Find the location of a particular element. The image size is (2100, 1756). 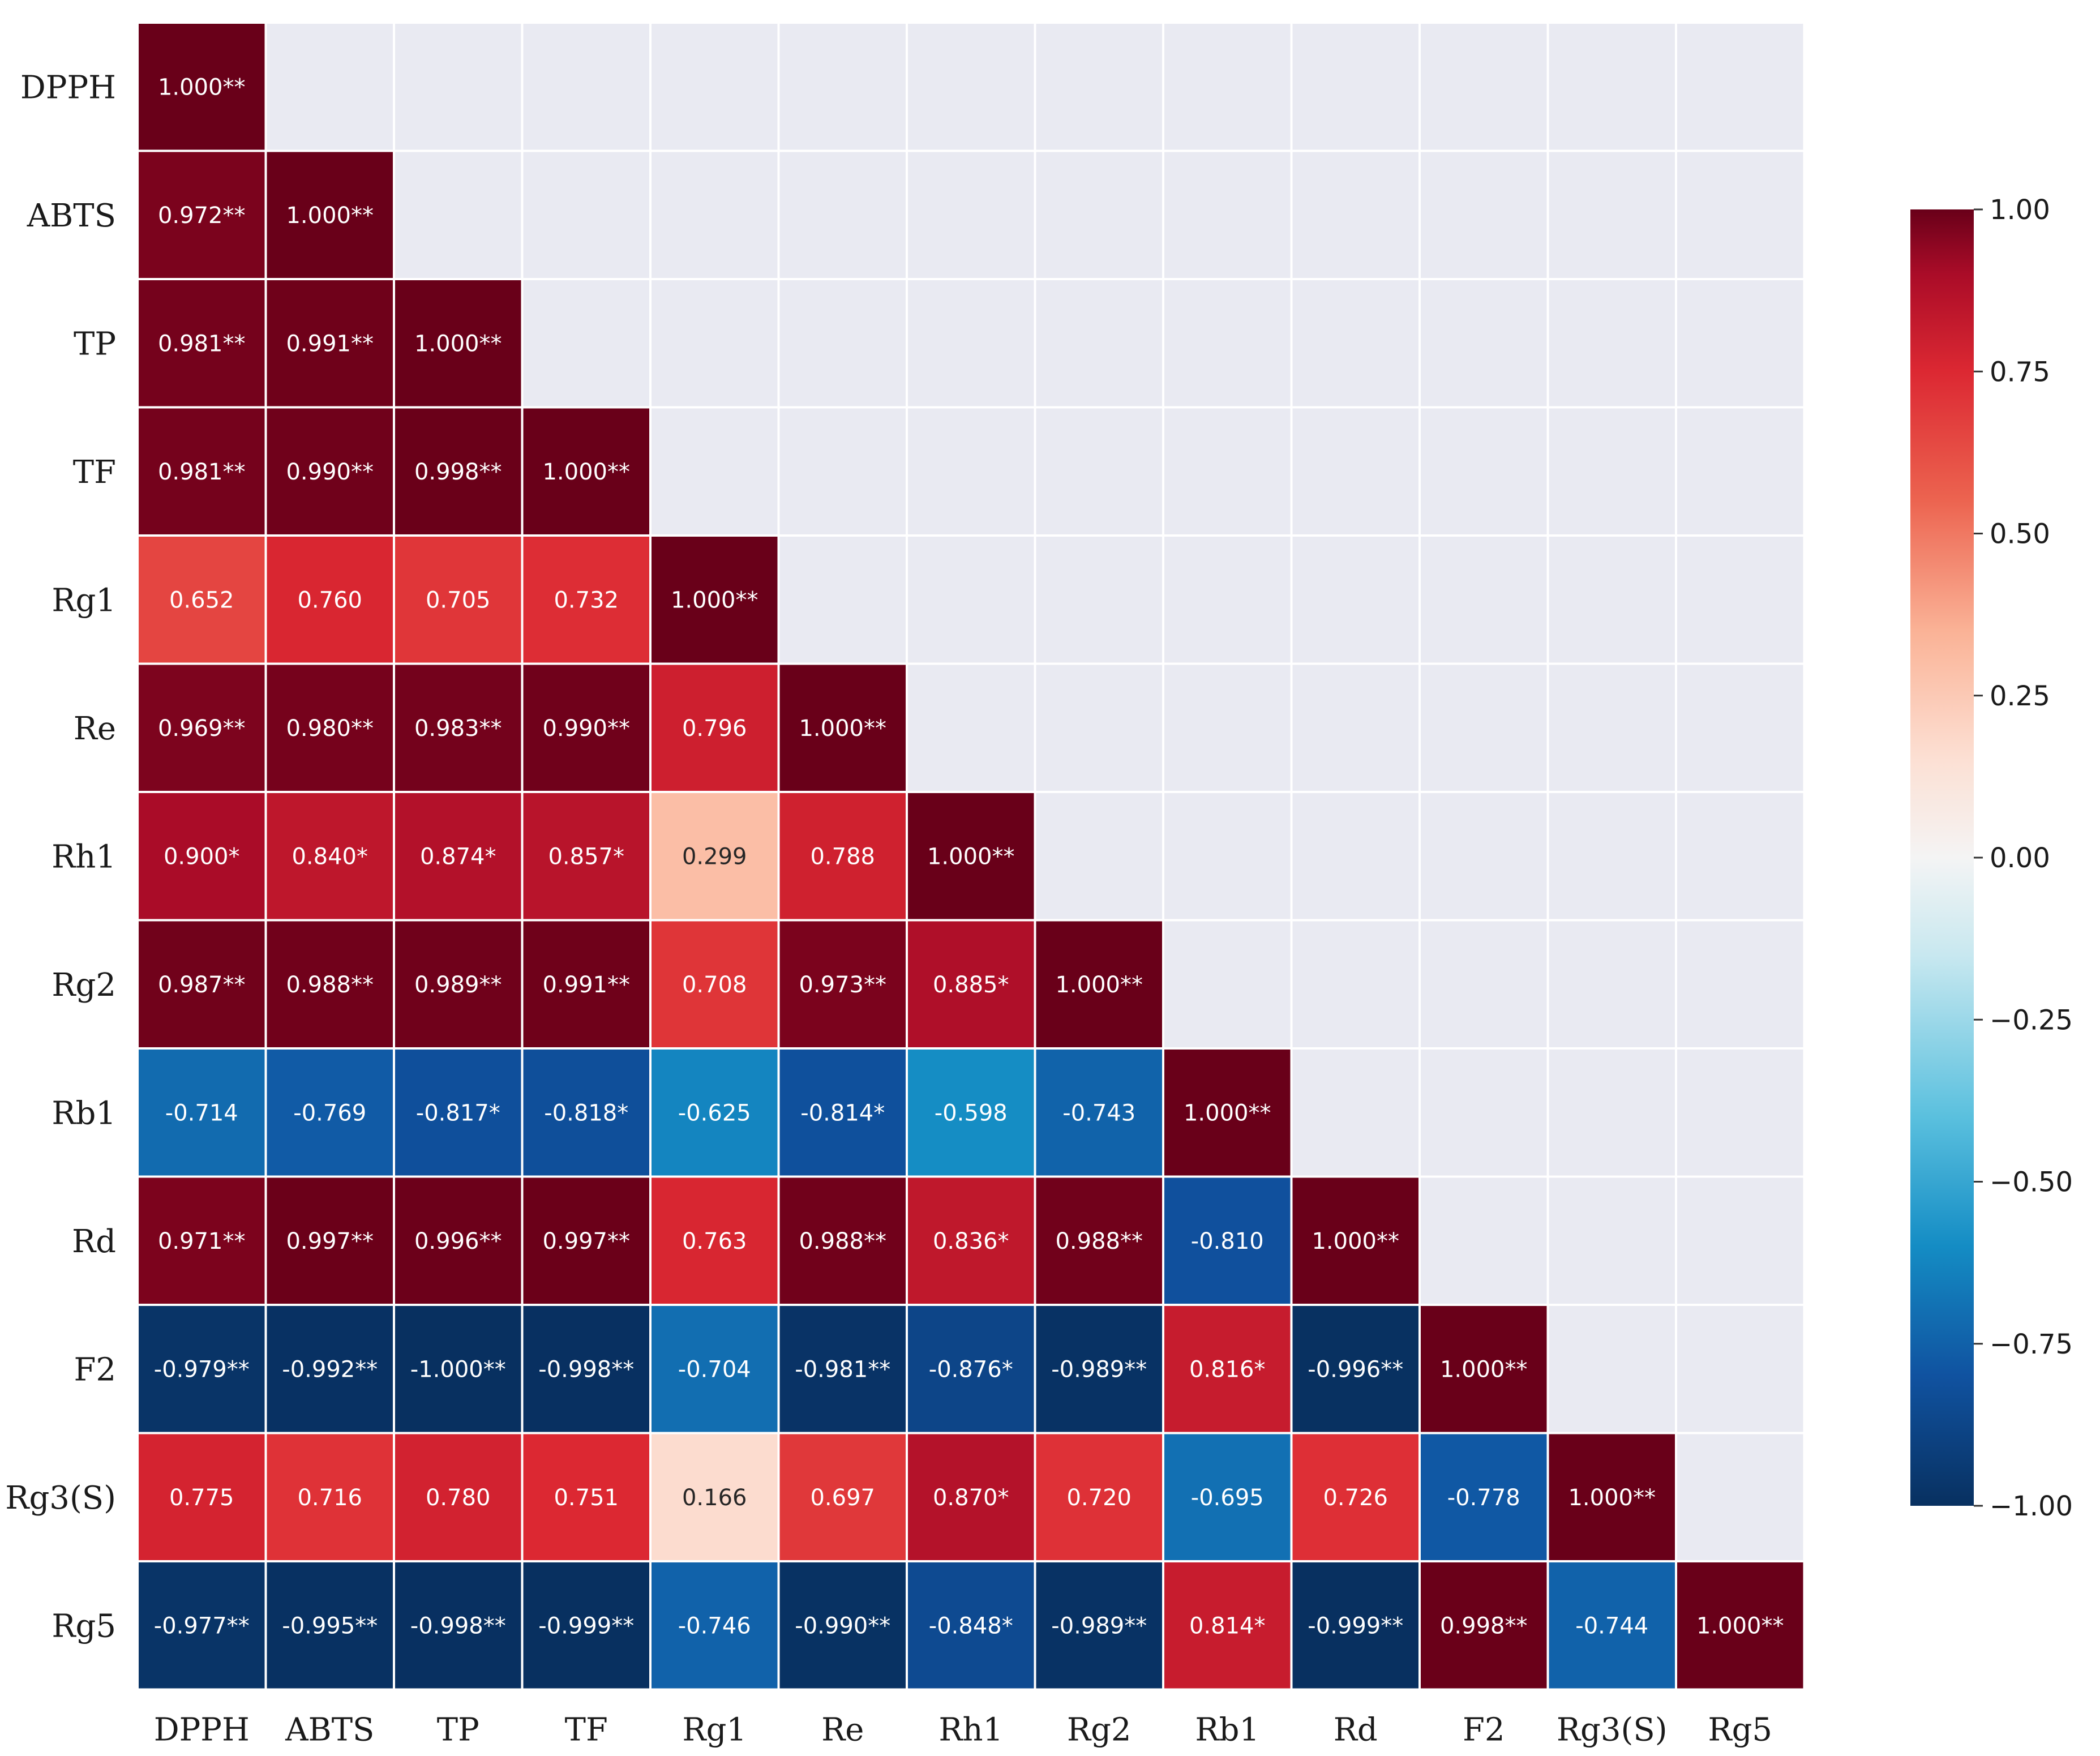

colorbar-tick-label: −0.75 is located at coordinates (2031, 1345).